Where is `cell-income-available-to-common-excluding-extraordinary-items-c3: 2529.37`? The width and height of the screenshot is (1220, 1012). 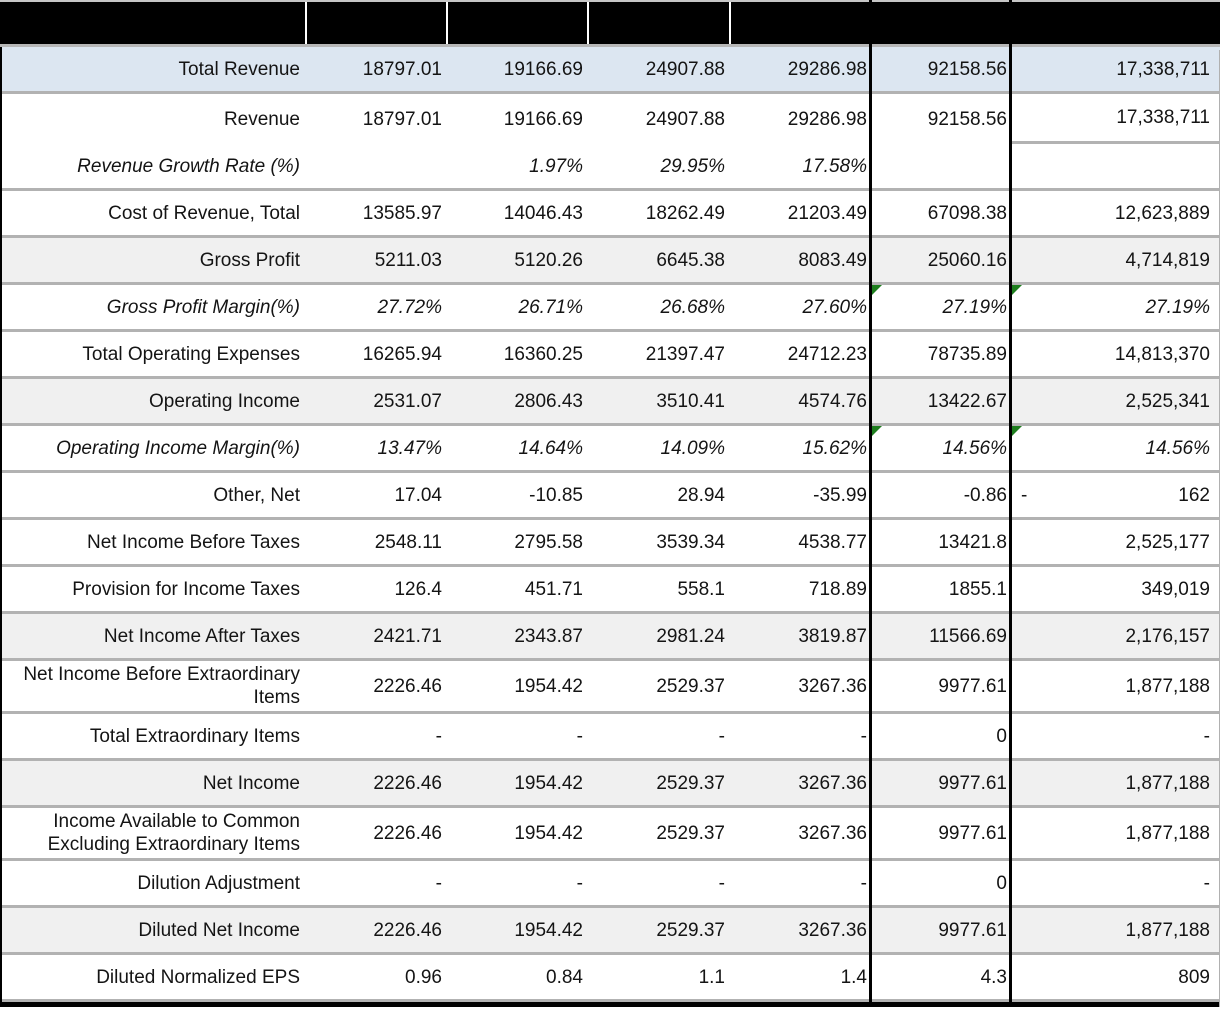
cell-income-available-to-common-excluding-extraordinary-items-c3: 2529.37 is located at coordinates (690, 833).